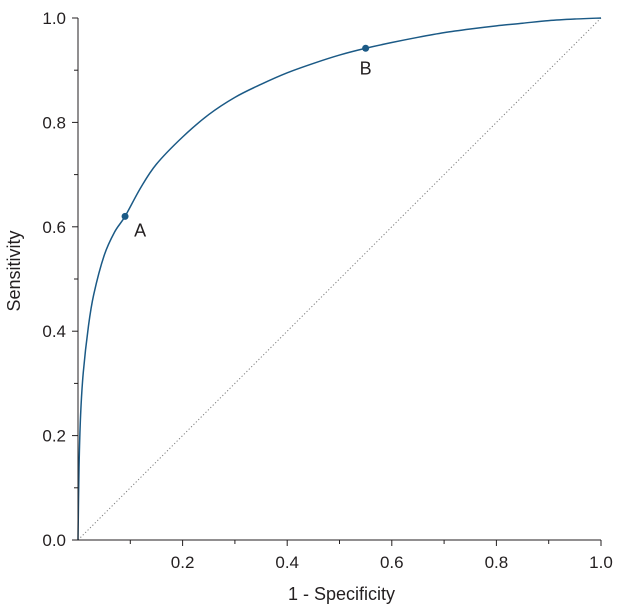  What do you see at coordinates (341, 594) in the screenshot?
I see `x-axis-title: 1 - Specificity` at bounding box center [341, 594].